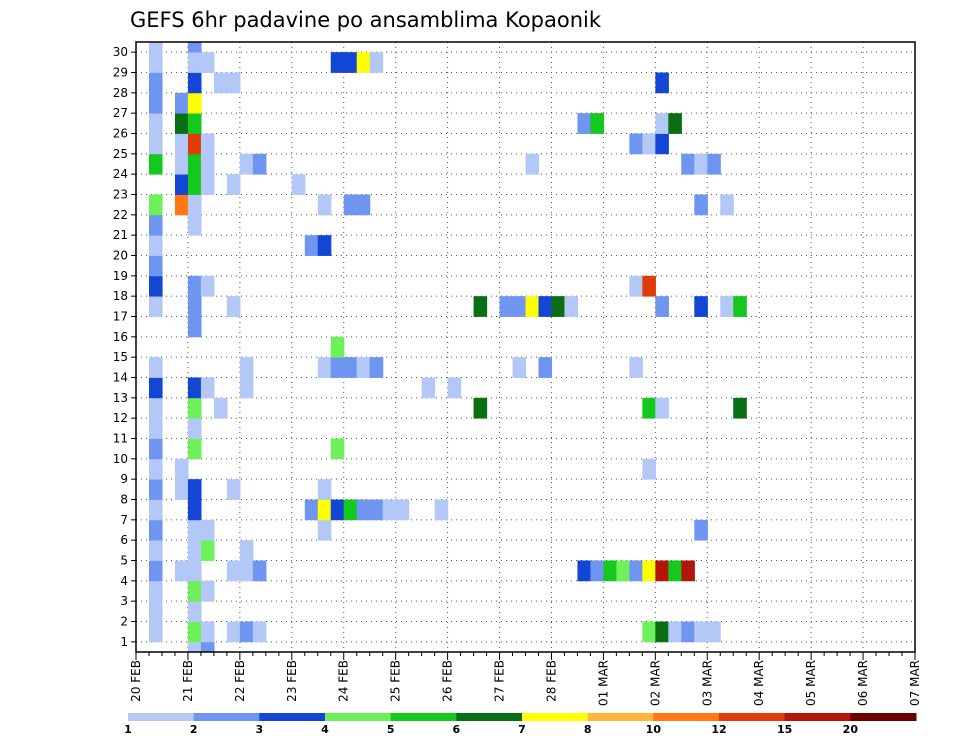 The image size is (960, 746). What do you see at coordinates (124, 622) in the screenshot?
I see `y-tick-label: 2` at bounding box center [124, 622].